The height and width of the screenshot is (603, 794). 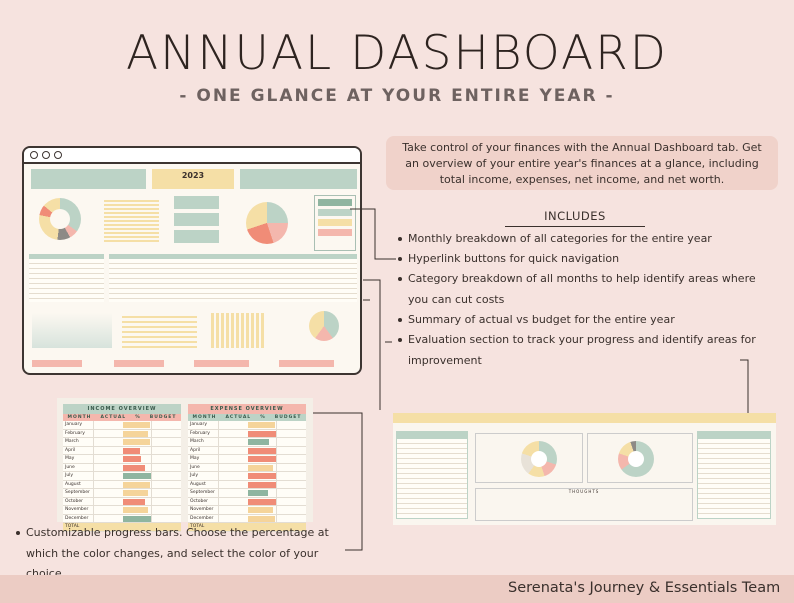 I want to click on table-row: January, so click(x=122, y=425).